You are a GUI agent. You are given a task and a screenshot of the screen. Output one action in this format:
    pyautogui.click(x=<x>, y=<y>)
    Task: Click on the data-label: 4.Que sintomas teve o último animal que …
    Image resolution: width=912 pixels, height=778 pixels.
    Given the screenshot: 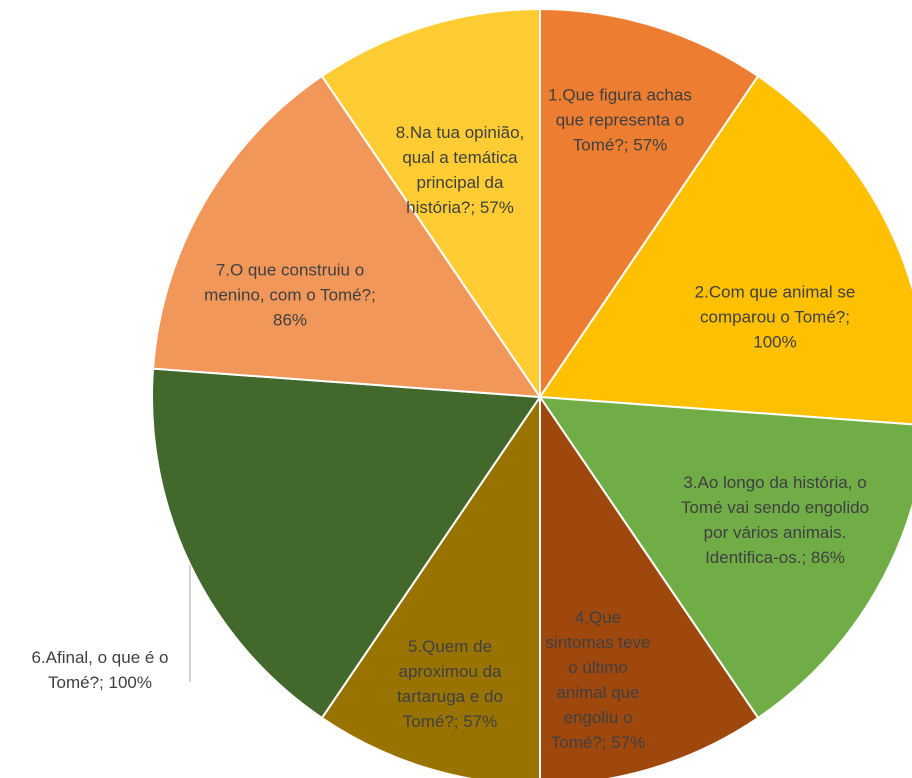 What is the action you would take?
    pyautogui.click(x=598, y=680)
    